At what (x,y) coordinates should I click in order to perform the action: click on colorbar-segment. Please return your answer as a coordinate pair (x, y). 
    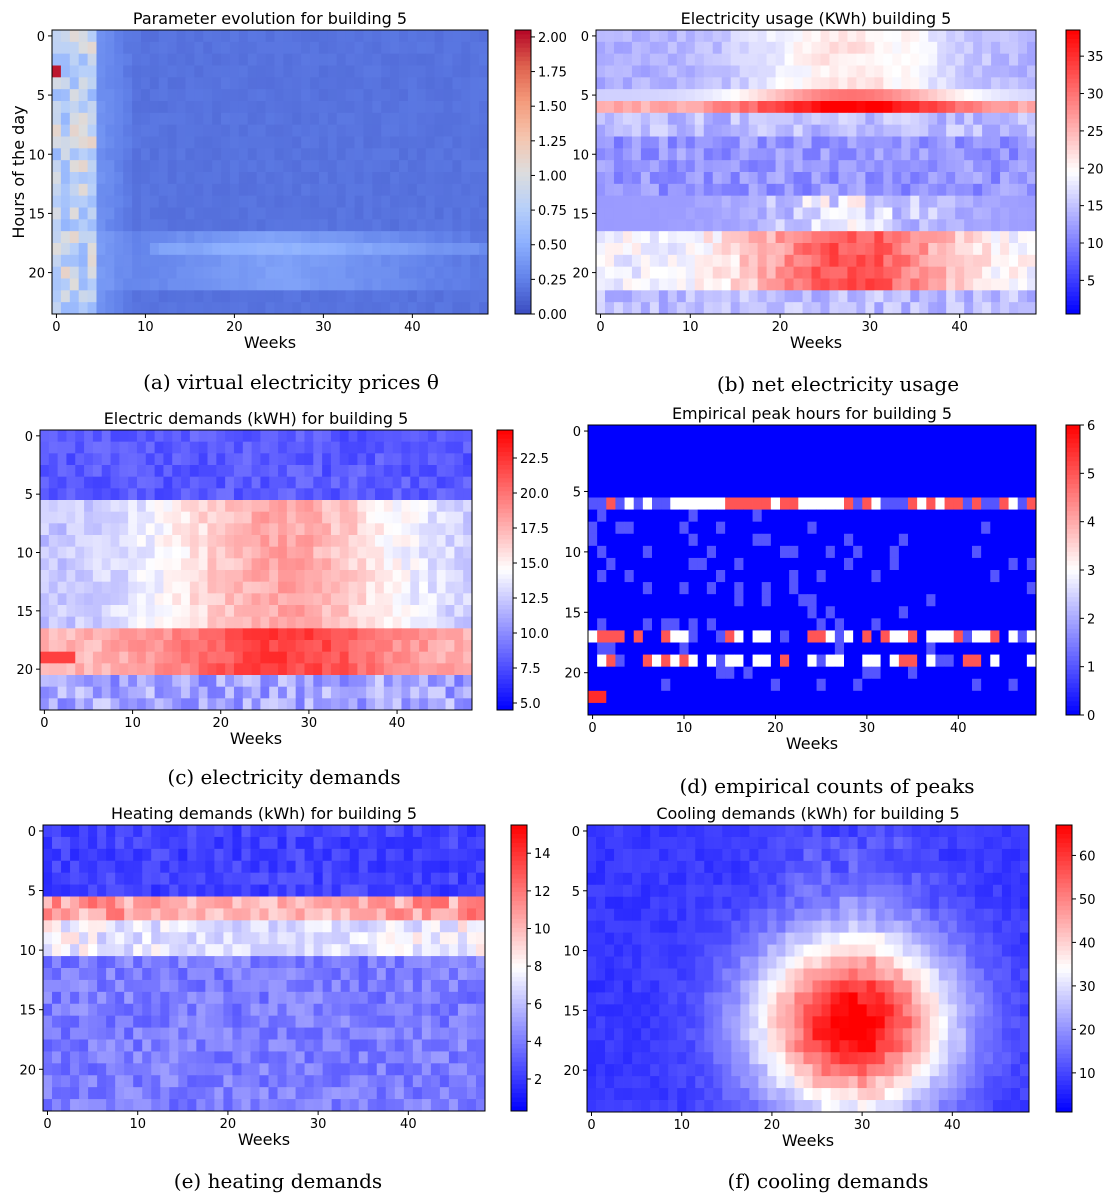
    Looking at the image, I should click on (1073, 99).